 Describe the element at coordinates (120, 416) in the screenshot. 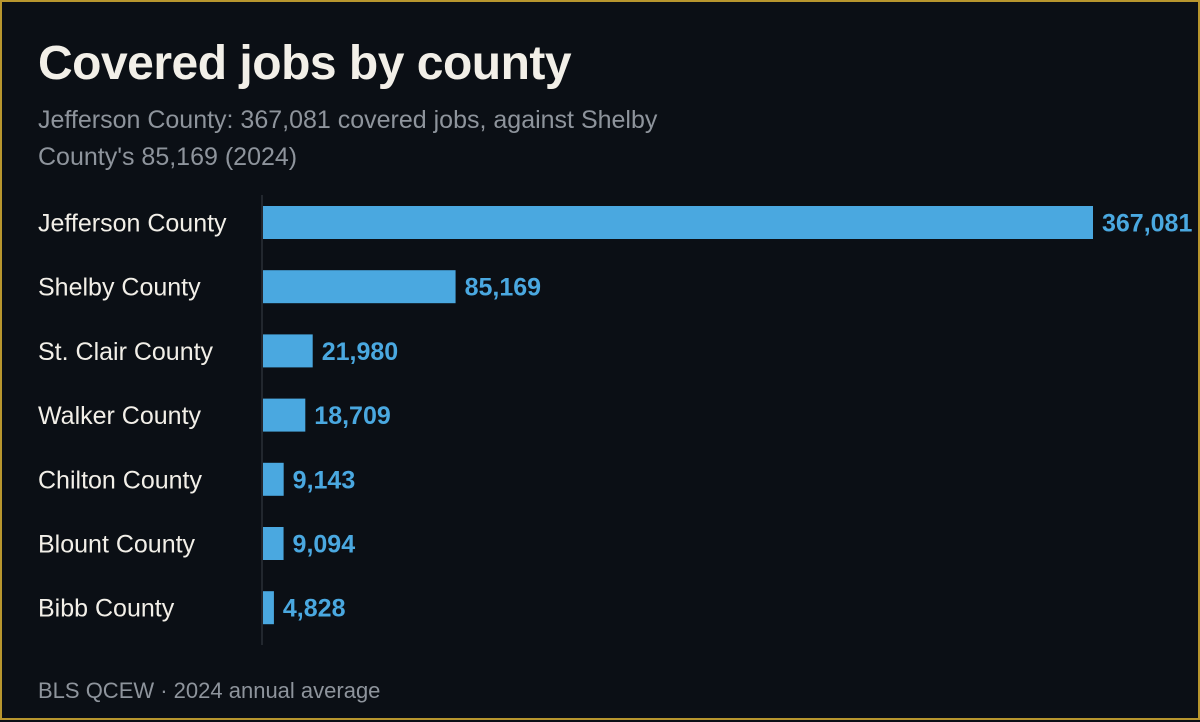

I see `category-label: Walker County` at that location.